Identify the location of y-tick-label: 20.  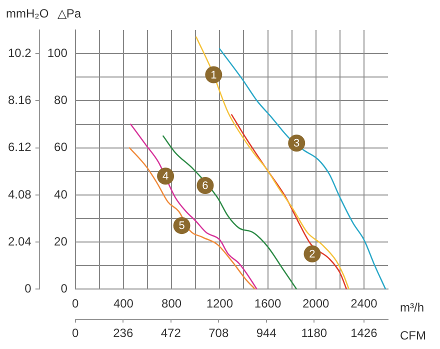
(61, 241).